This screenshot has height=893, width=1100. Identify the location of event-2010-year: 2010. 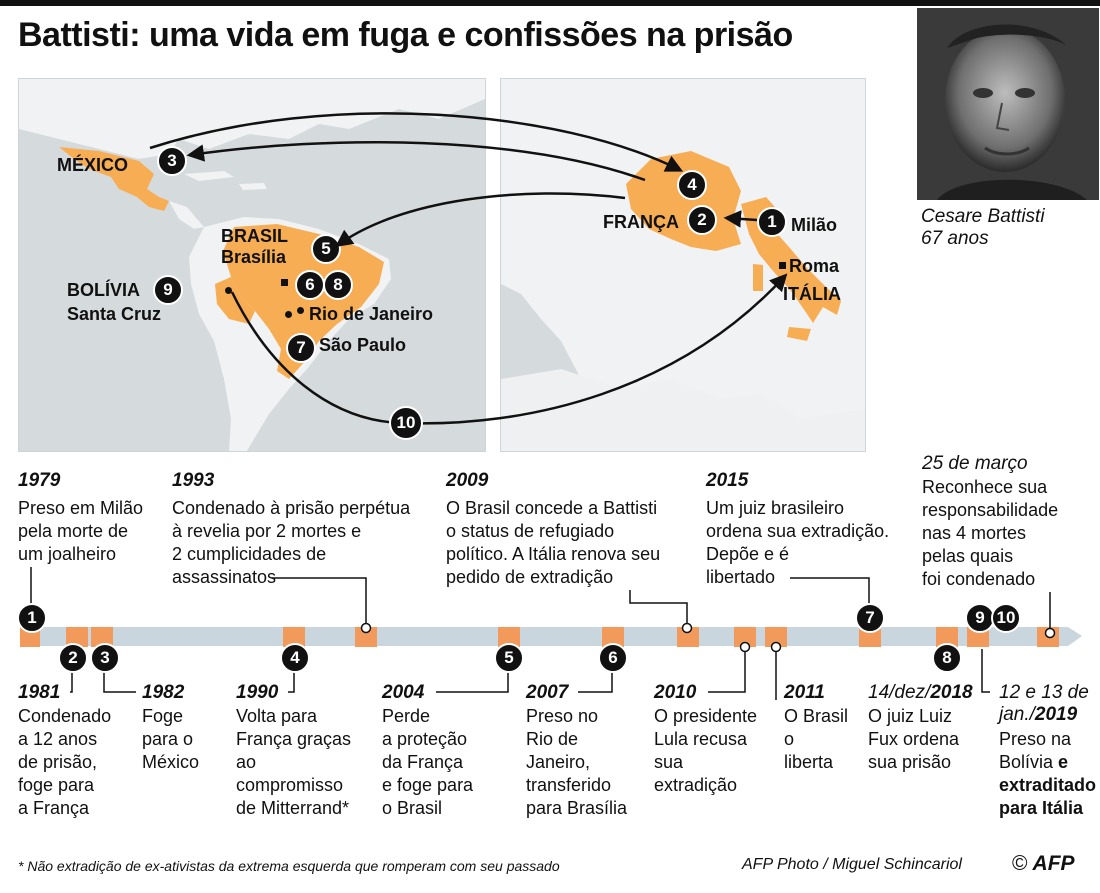
(675, 692).